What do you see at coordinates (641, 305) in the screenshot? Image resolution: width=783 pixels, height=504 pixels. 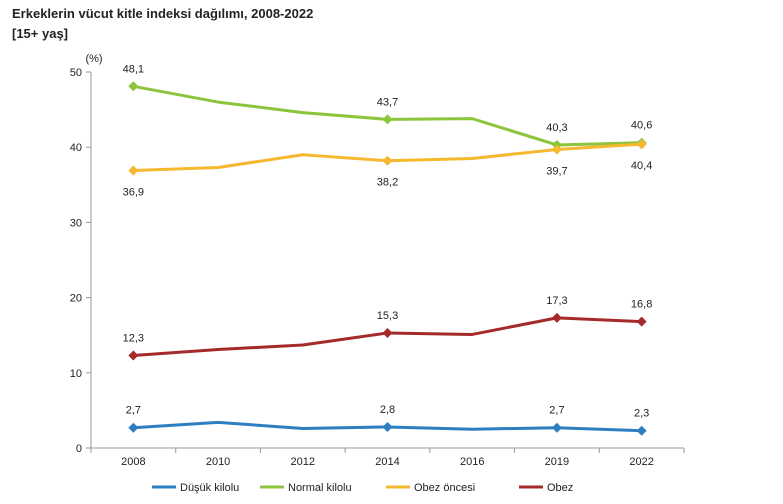 I see `data-label: 16,8` at bounding box center [641, 305].